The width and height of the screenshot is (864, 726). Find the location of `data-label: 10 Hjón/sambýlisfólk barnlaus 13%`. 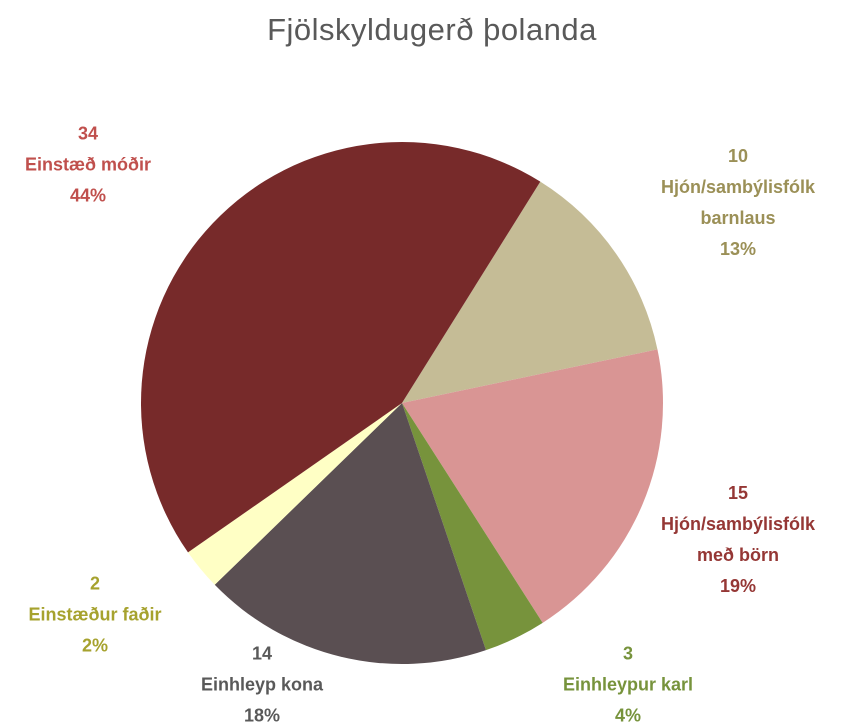

data-label: 10 Hjón/sambýlisfólk barnlaus 13% is located at coordinates (738, 203).